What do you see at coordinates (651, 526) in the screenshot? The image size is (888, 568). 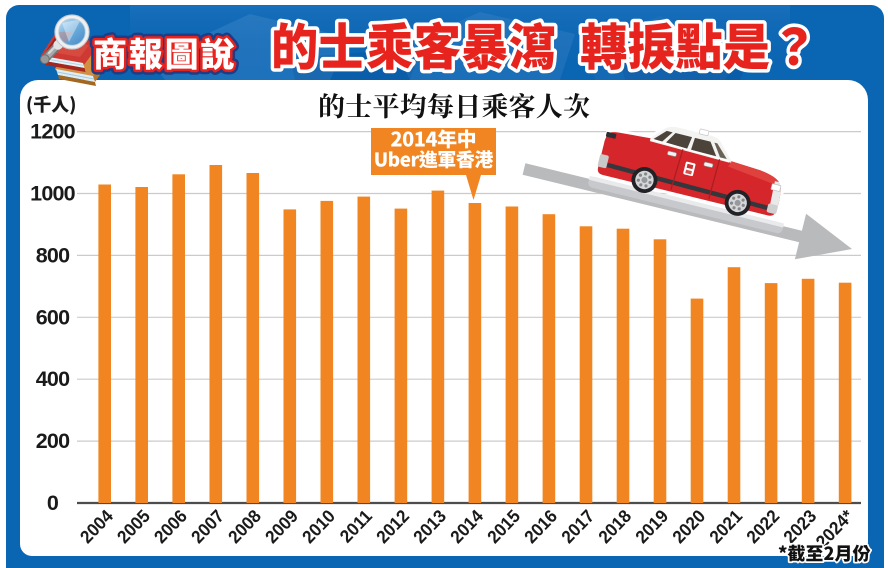 I see `svg-text: 2019` at bounding box center [651, 526].